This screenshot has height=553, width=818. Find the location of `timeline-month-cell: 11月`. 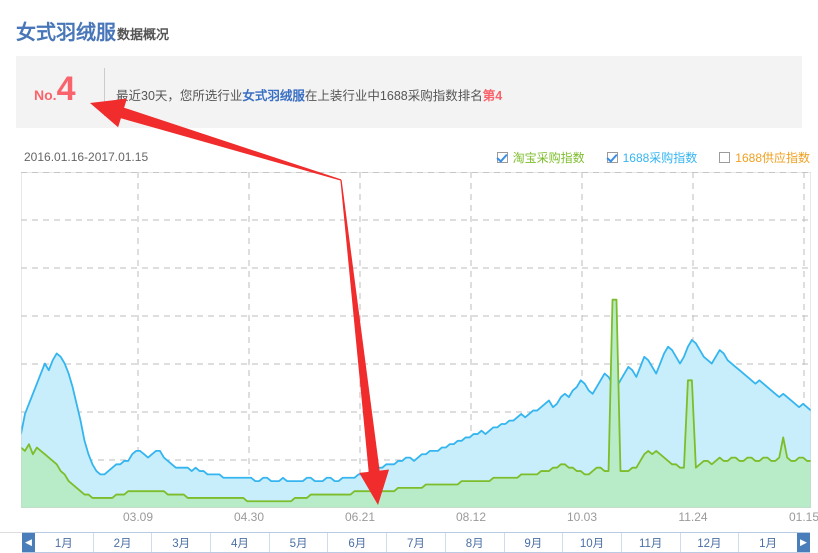

timeline-month-cell: 11月 is located at coordinates (651, 542).